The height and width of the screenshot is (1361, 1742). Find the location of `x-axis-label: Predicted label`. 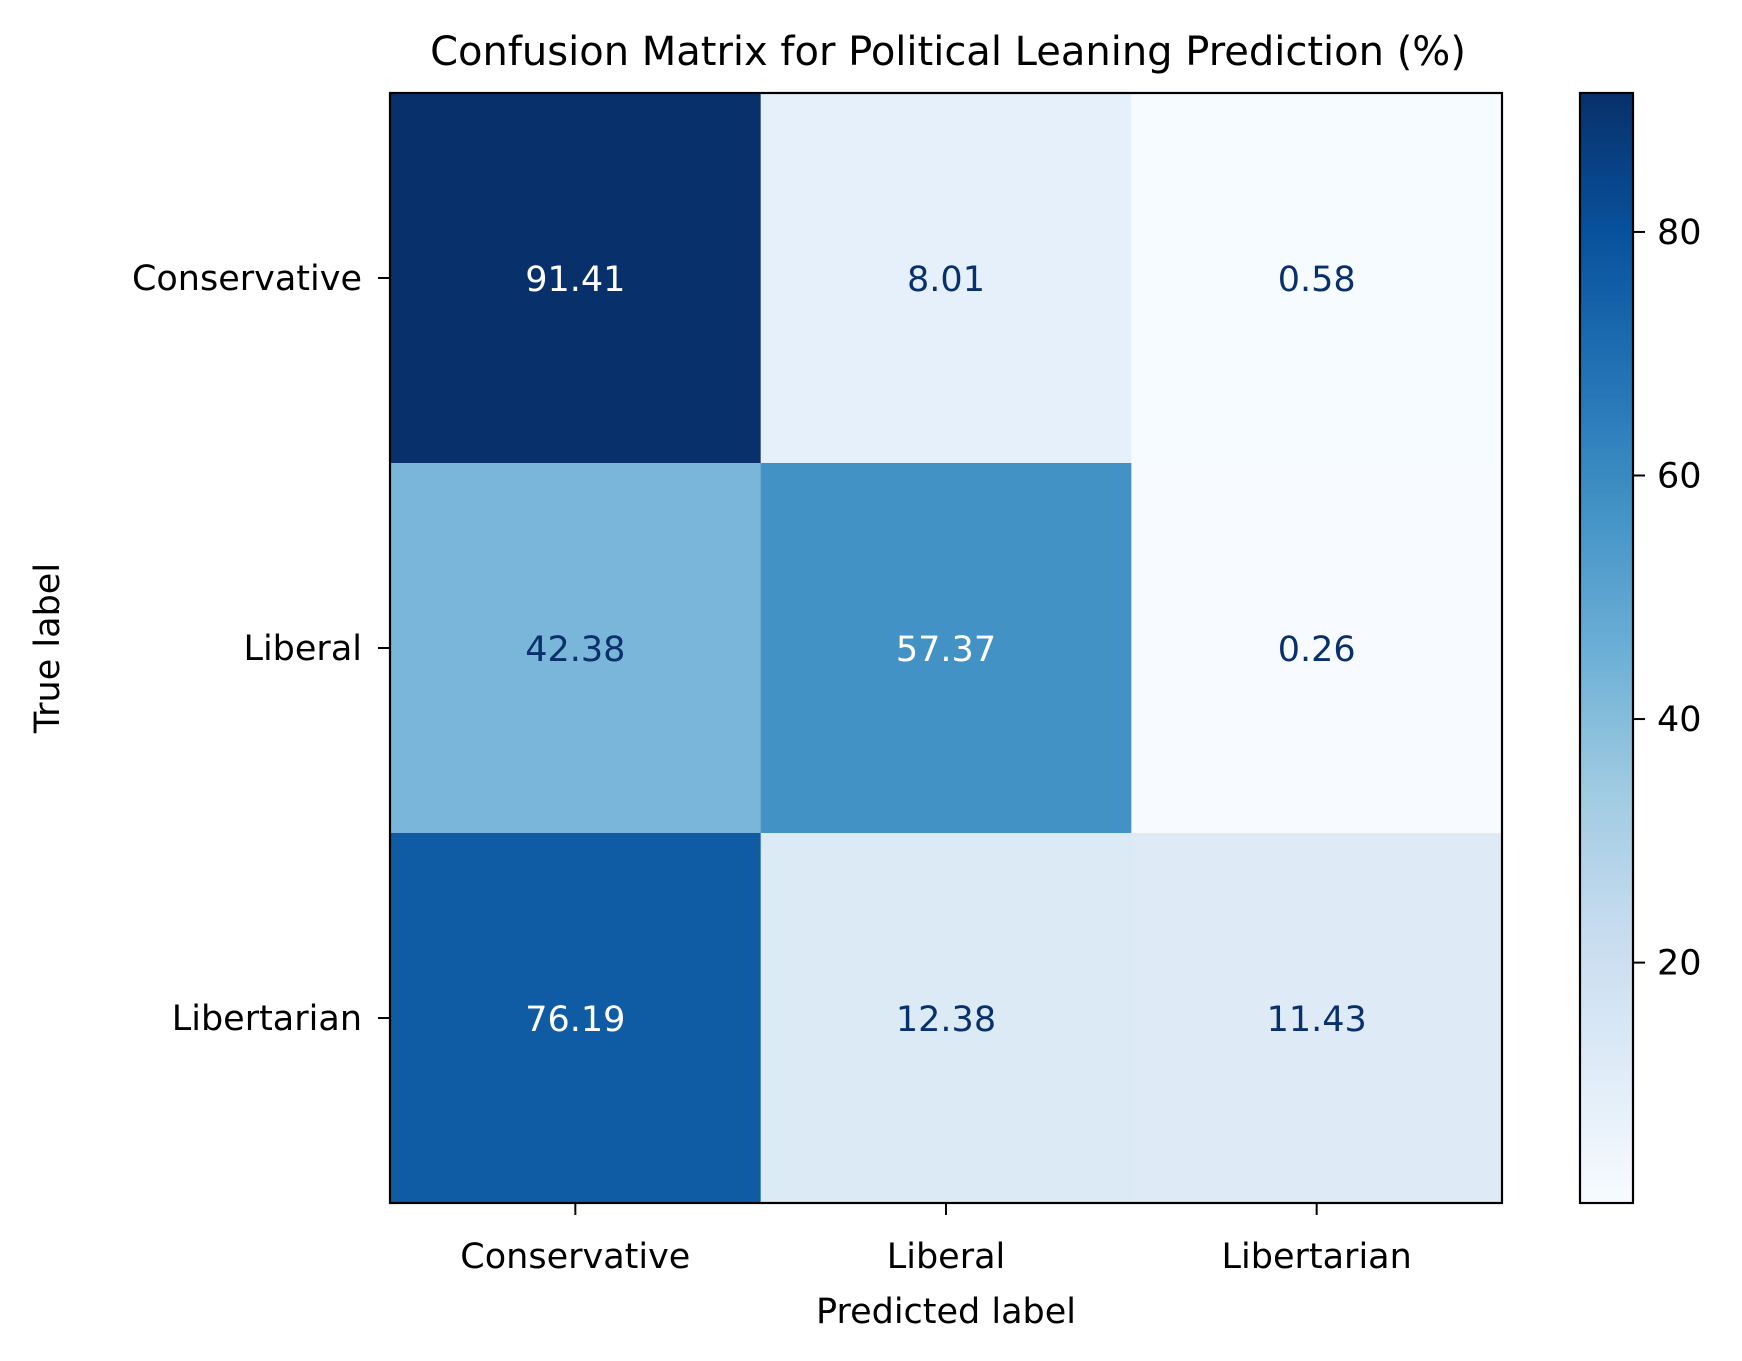

x-axis-label: Predicted label is located at coordinates (946, 1312).